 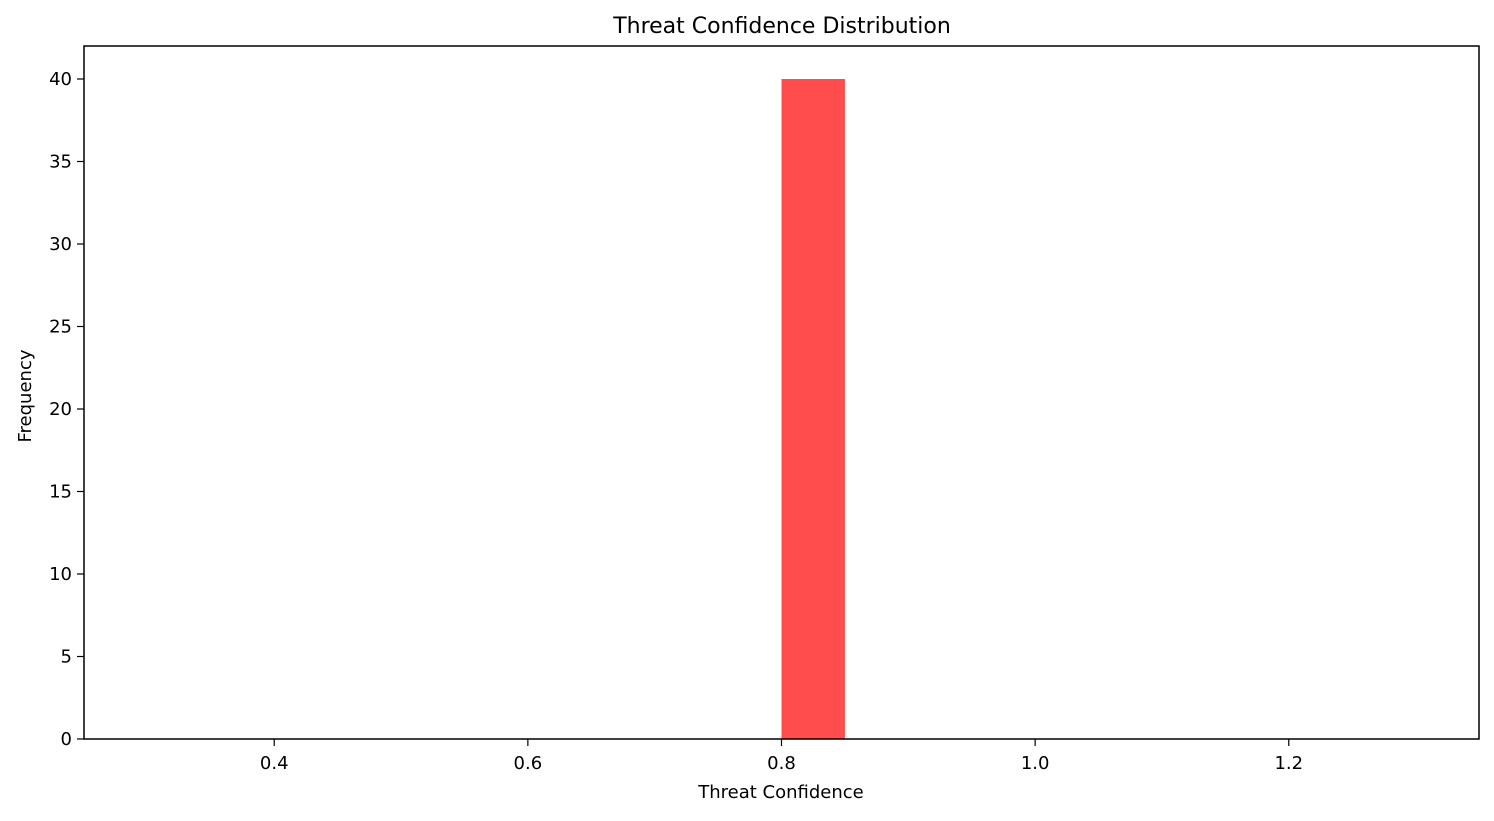 I want to click on x-tick-label: 0.4, so click(x=274, y=763).